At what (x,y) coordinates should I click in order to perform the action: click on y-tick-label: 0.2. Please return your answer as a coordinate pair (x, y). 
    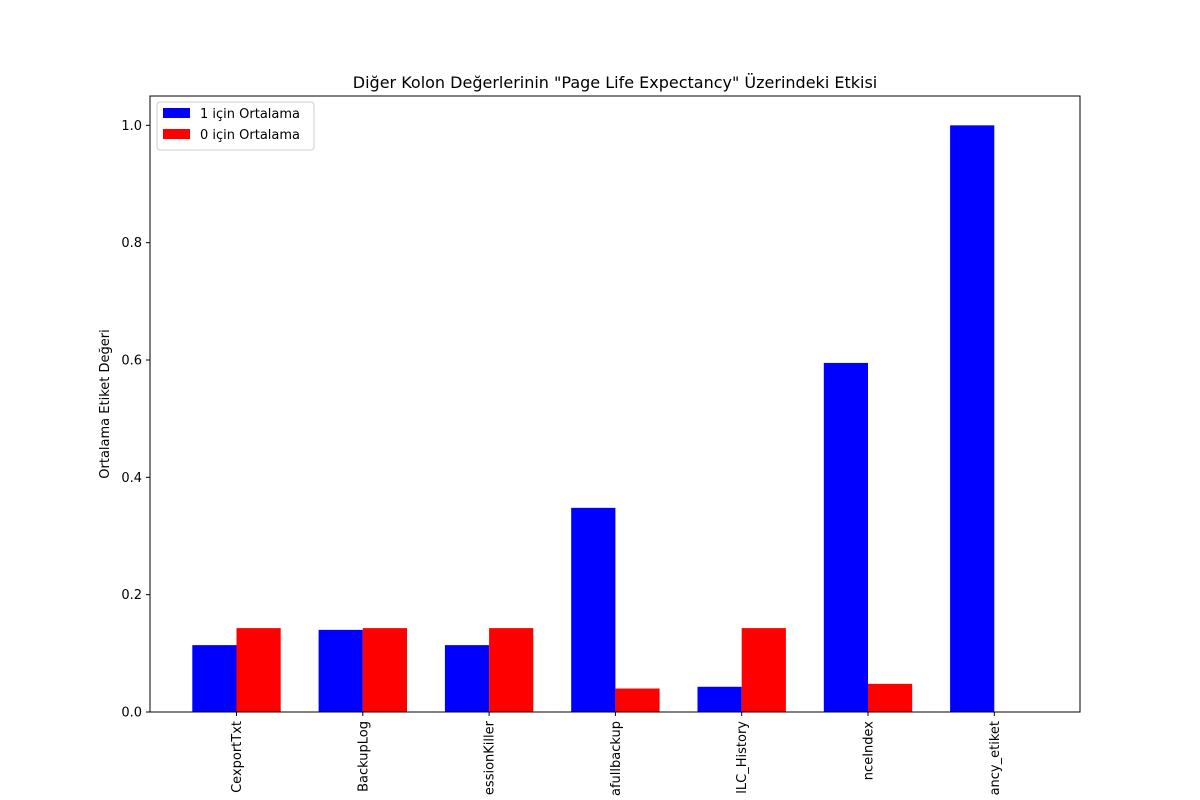
    Looking at the image, I should click on (131, 595).